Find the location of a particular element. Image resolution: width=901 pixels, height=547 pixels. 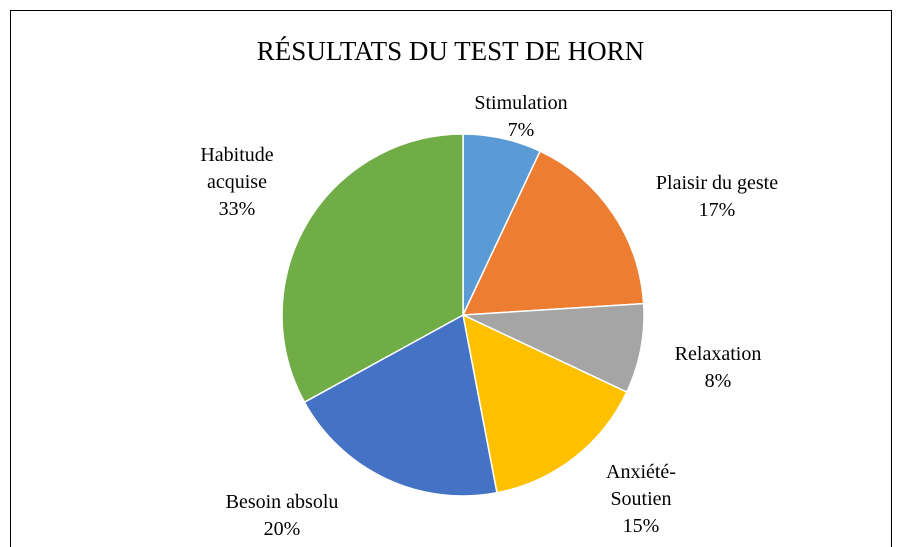

slice-label: Habitude acquise 33% is located at coordinates (237, 182).